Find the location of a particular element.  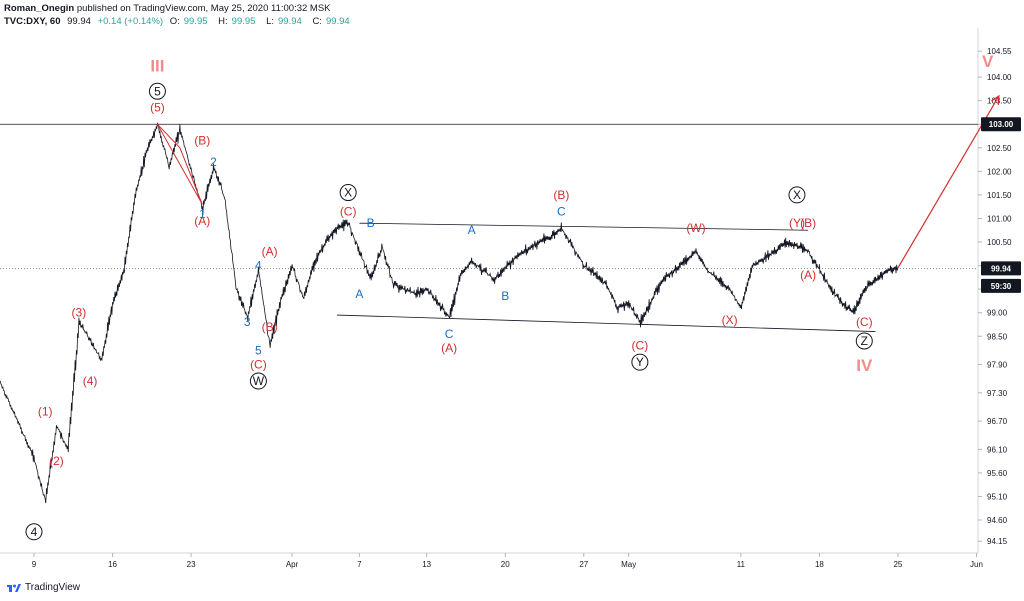

last-price: 99.94 is located at coordinates (79, 21).